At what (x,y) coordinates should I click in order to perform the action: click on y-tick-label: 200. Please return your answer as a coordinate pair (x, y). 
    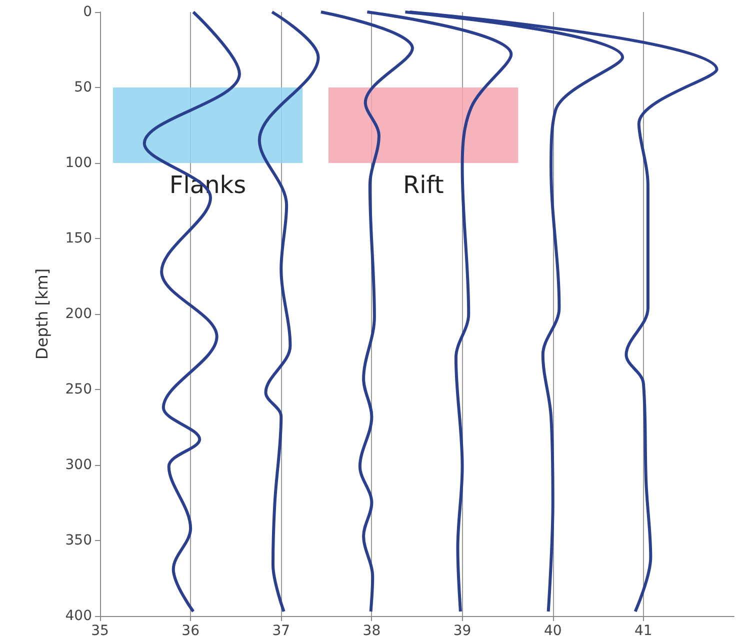
    Looking at the image, I should click on (78, 314).